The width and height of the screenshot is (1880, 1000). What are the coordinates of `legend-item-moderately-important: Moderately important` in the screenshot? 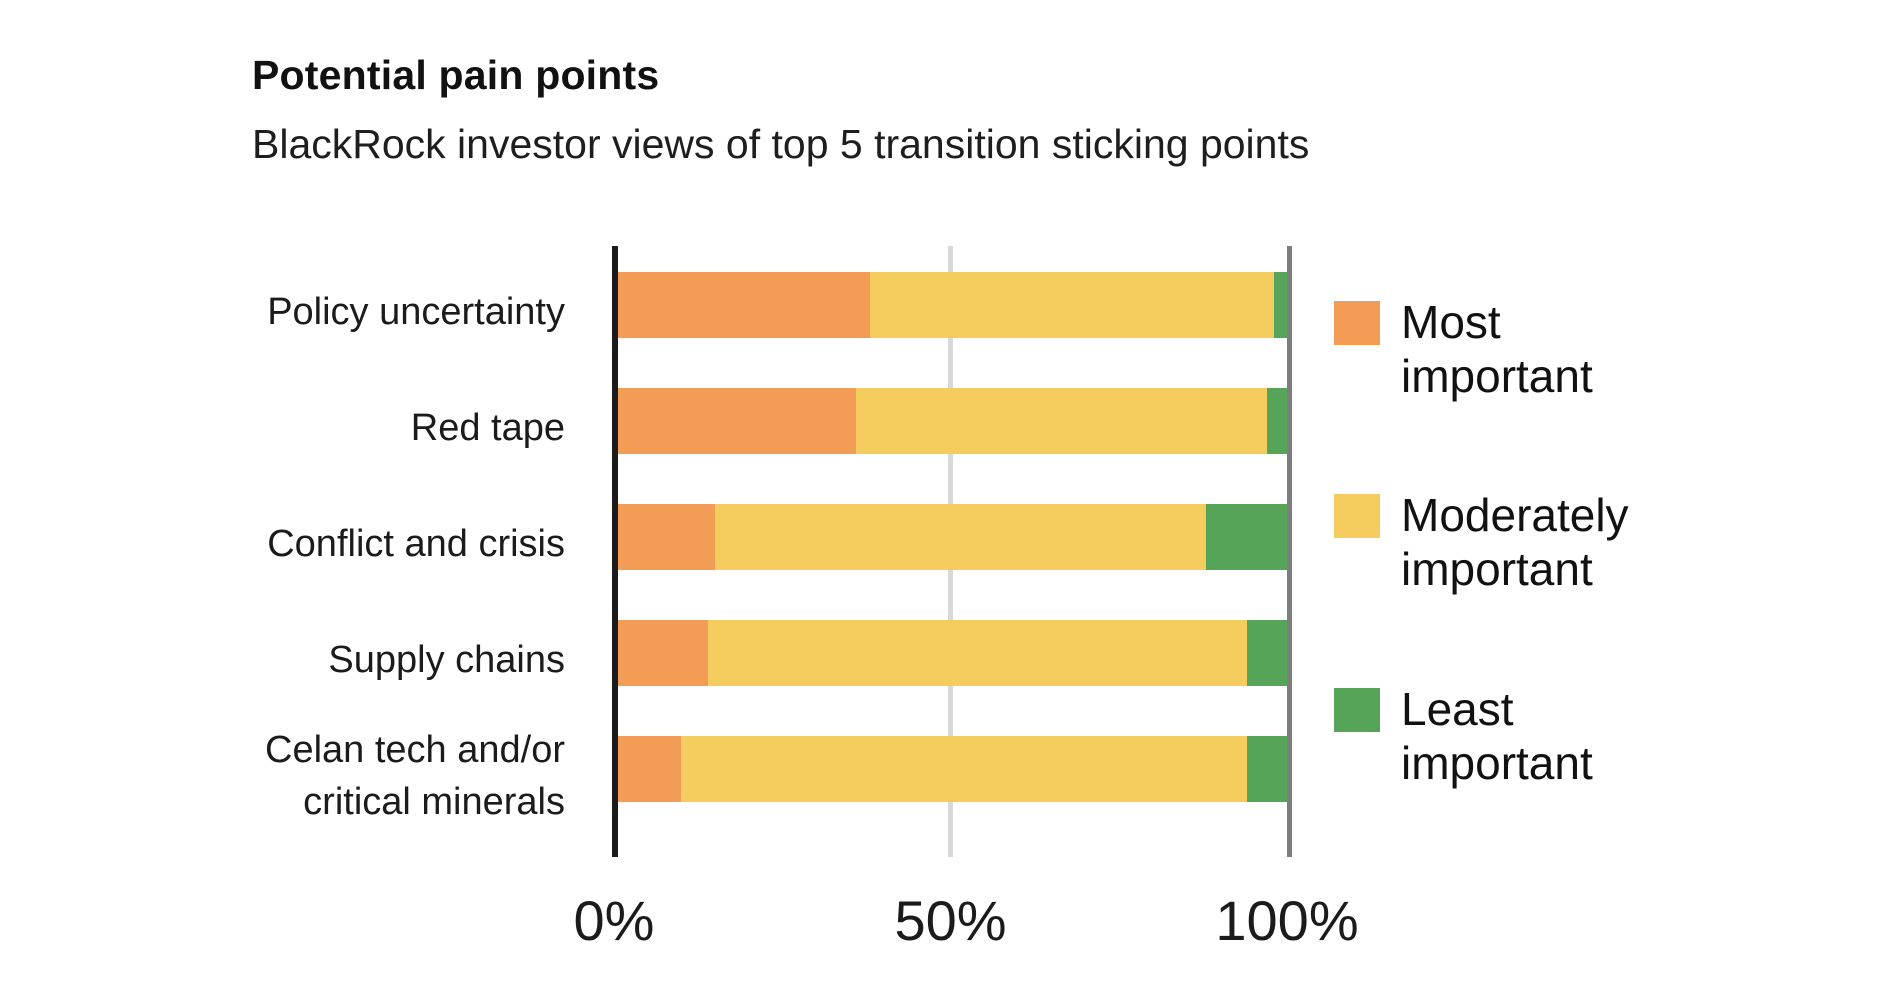 It's located at (1481, 543).